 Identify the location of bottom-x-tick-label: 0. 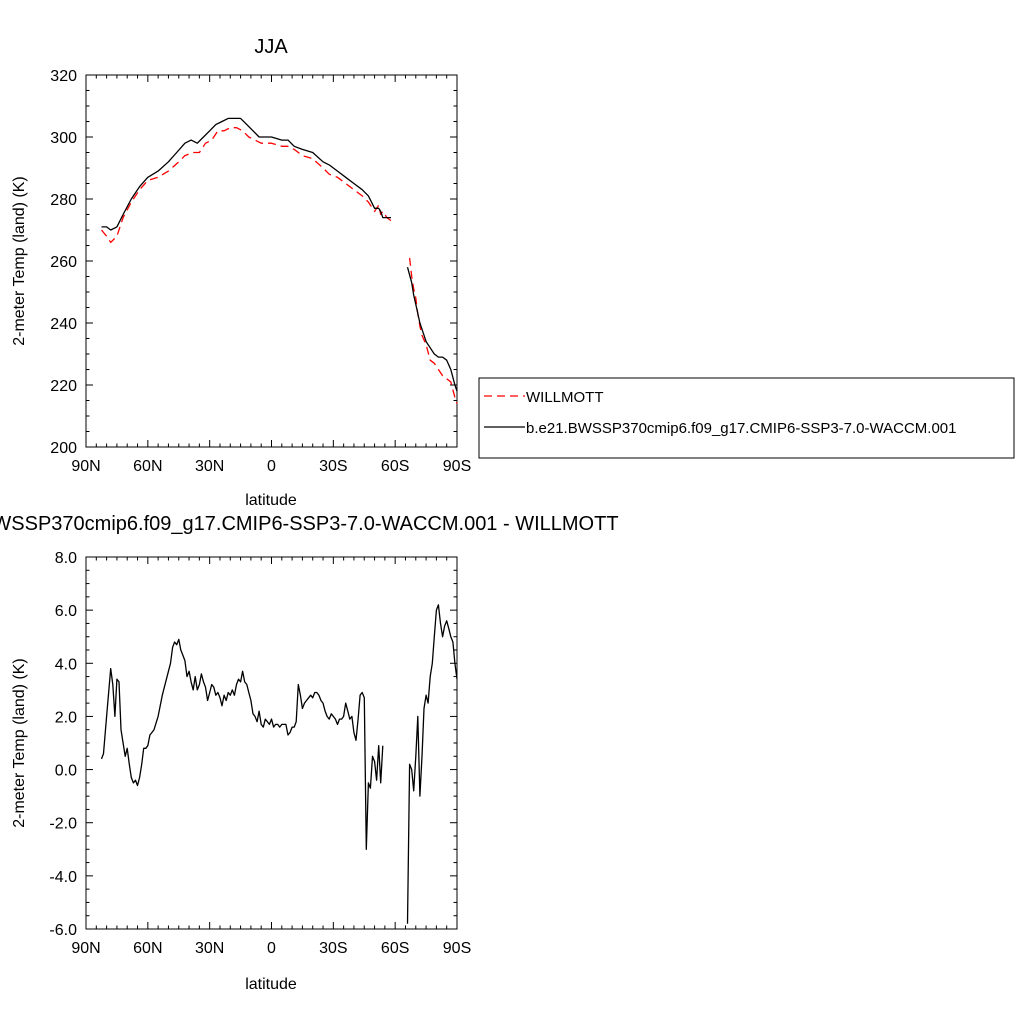
(271, 948).